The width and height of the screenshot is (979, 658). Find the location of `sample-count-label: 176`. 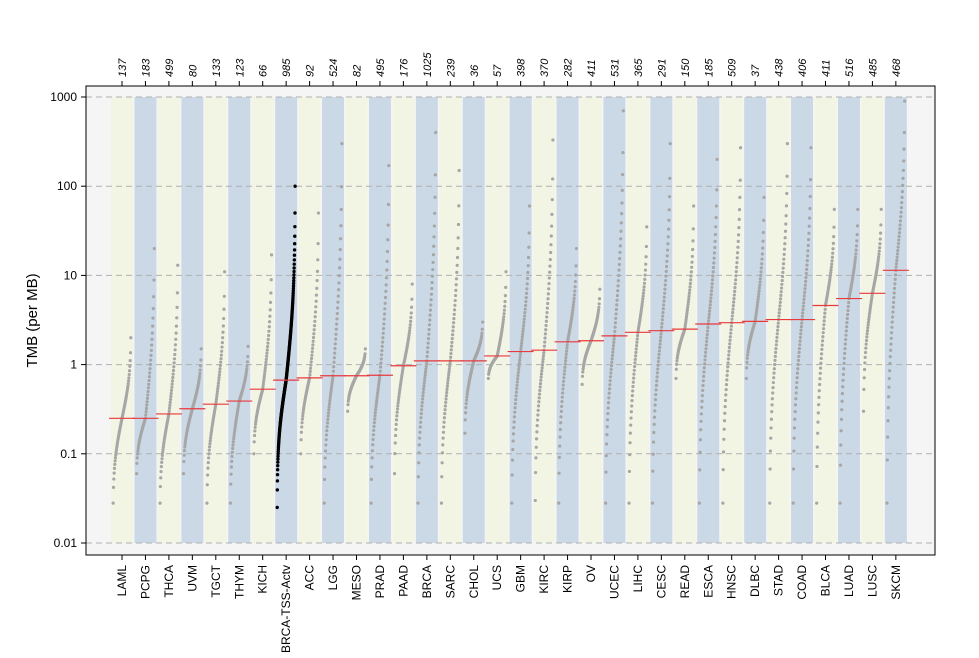

sample-count-label: 176 is located at coordinates (404, 67).